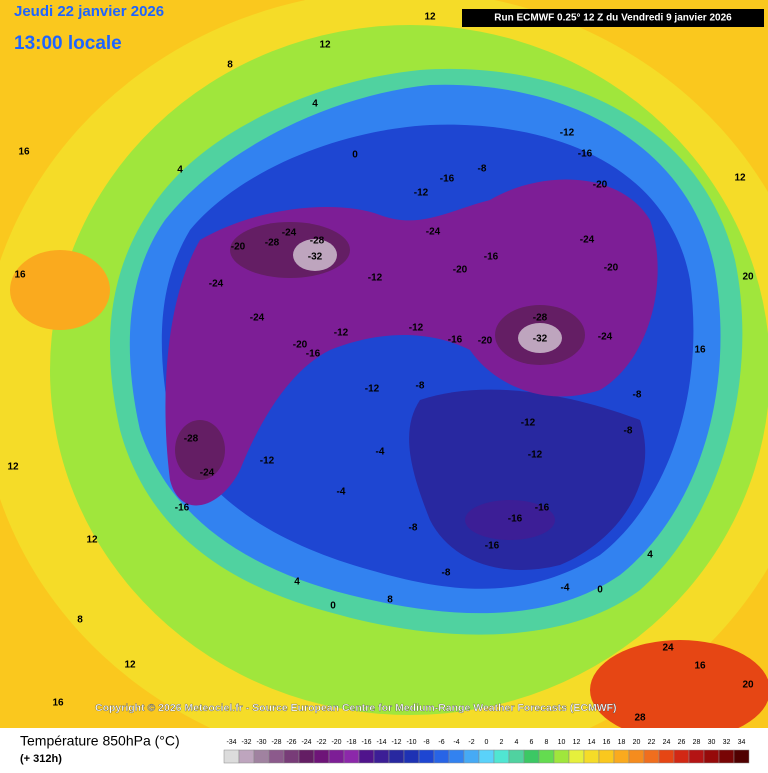 Image resolution: width=768 pixels, height=773 pixels. What do you see at coordinates (456, 742) in the screenshot?
I see `scale-label: -4` at bounding box center [456, 742].